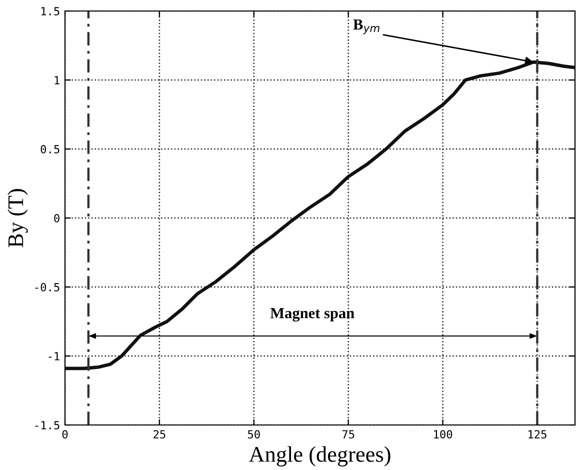 The width and height of the screenshot is (577, 470). What do you see at coordinates (65, 434) in the screenshot?
I see `x-tick-label: 0` at bounding box center [65, 434].